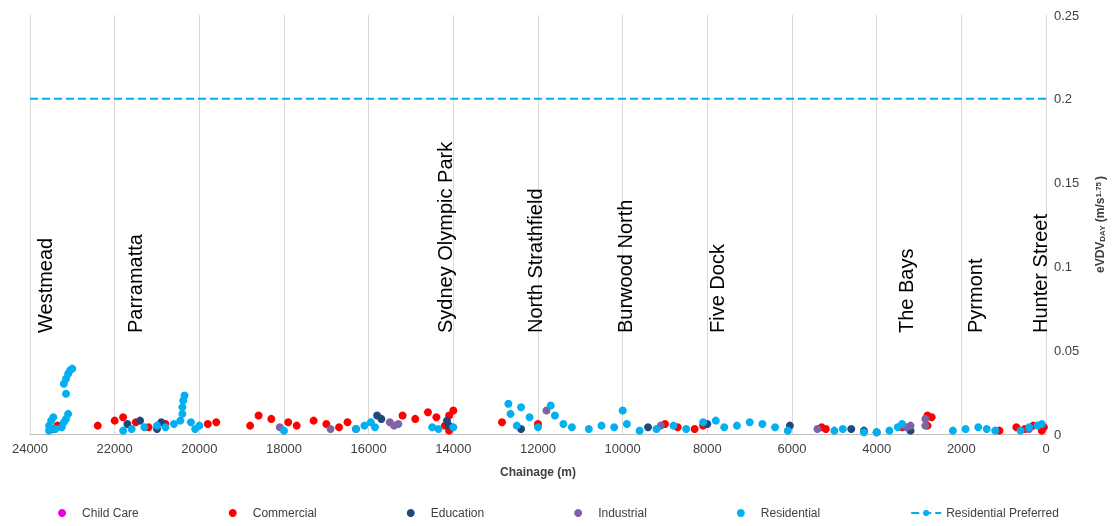 The image size is (1117, 526). I want to click on x-tick-label: 16000, so click(368, 448).